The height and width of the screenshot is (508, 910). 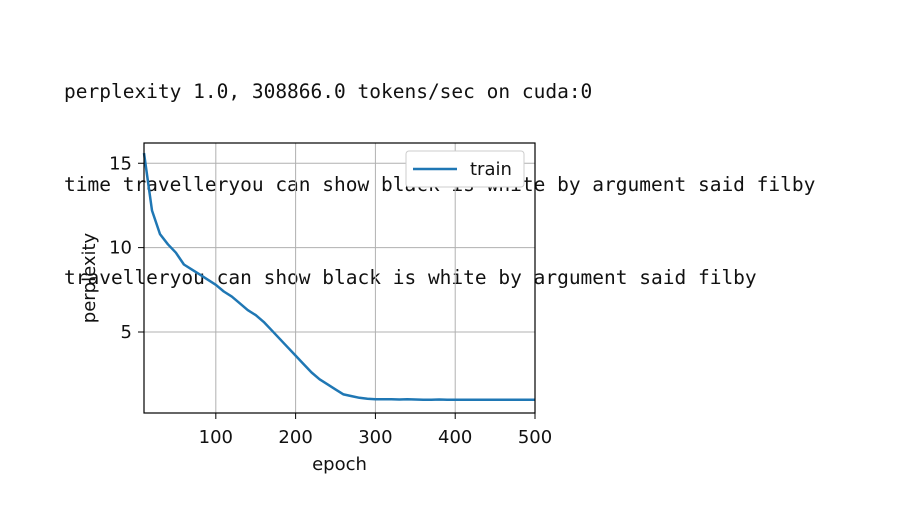 I want to click on y-tick-label: 5, so click(x=126, y=332).